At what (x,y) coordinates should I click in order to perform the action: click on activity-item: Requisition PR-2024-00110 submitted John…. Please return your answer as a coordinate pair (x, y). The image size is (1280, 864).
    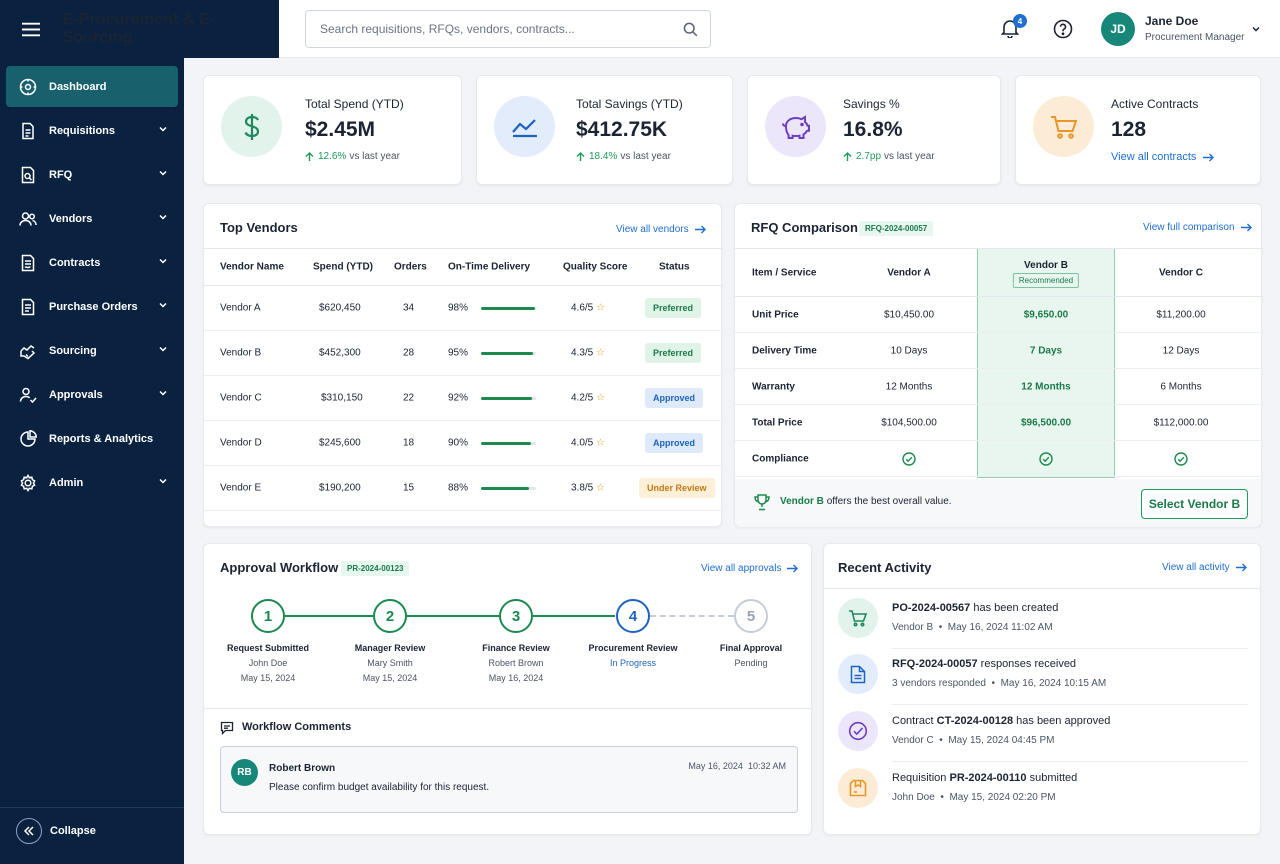
    Looking at the image, I should click on (1043, 796).